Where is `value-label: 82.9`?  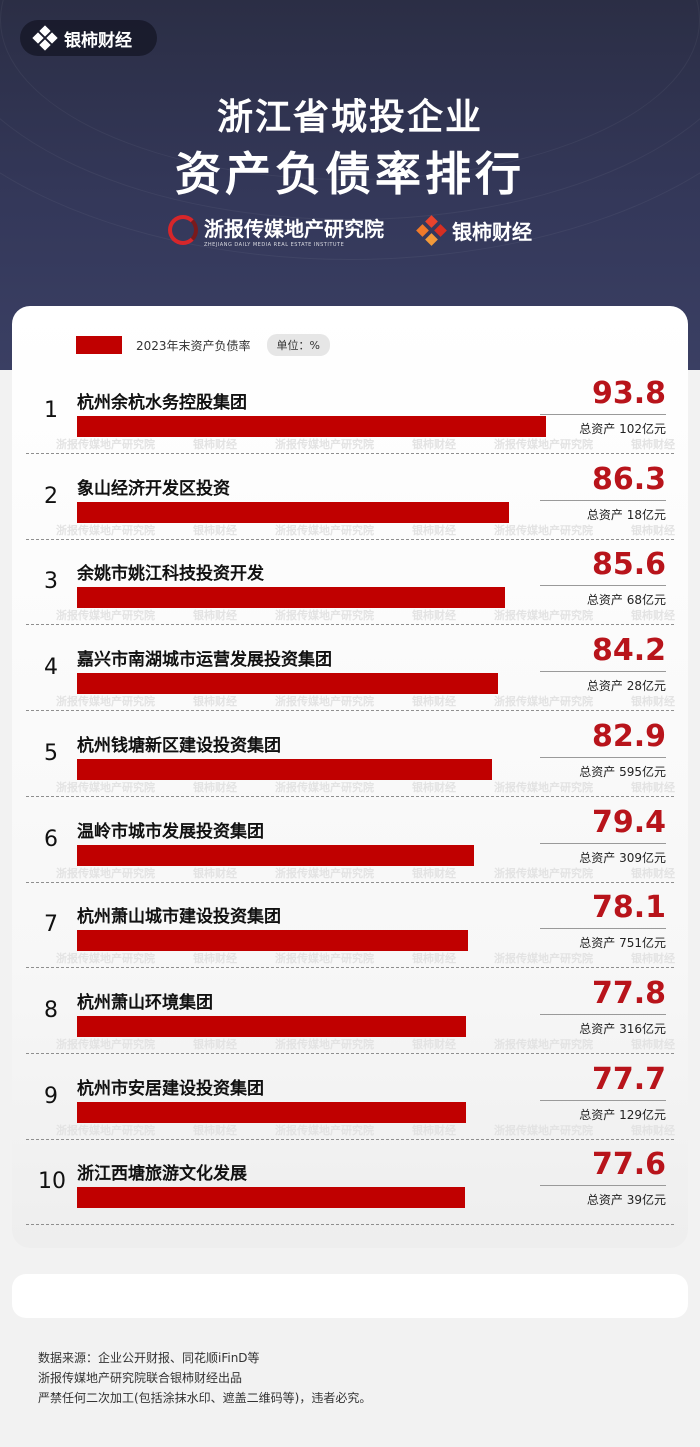 value-label: 82.9 is located at coordinates (628, 736).